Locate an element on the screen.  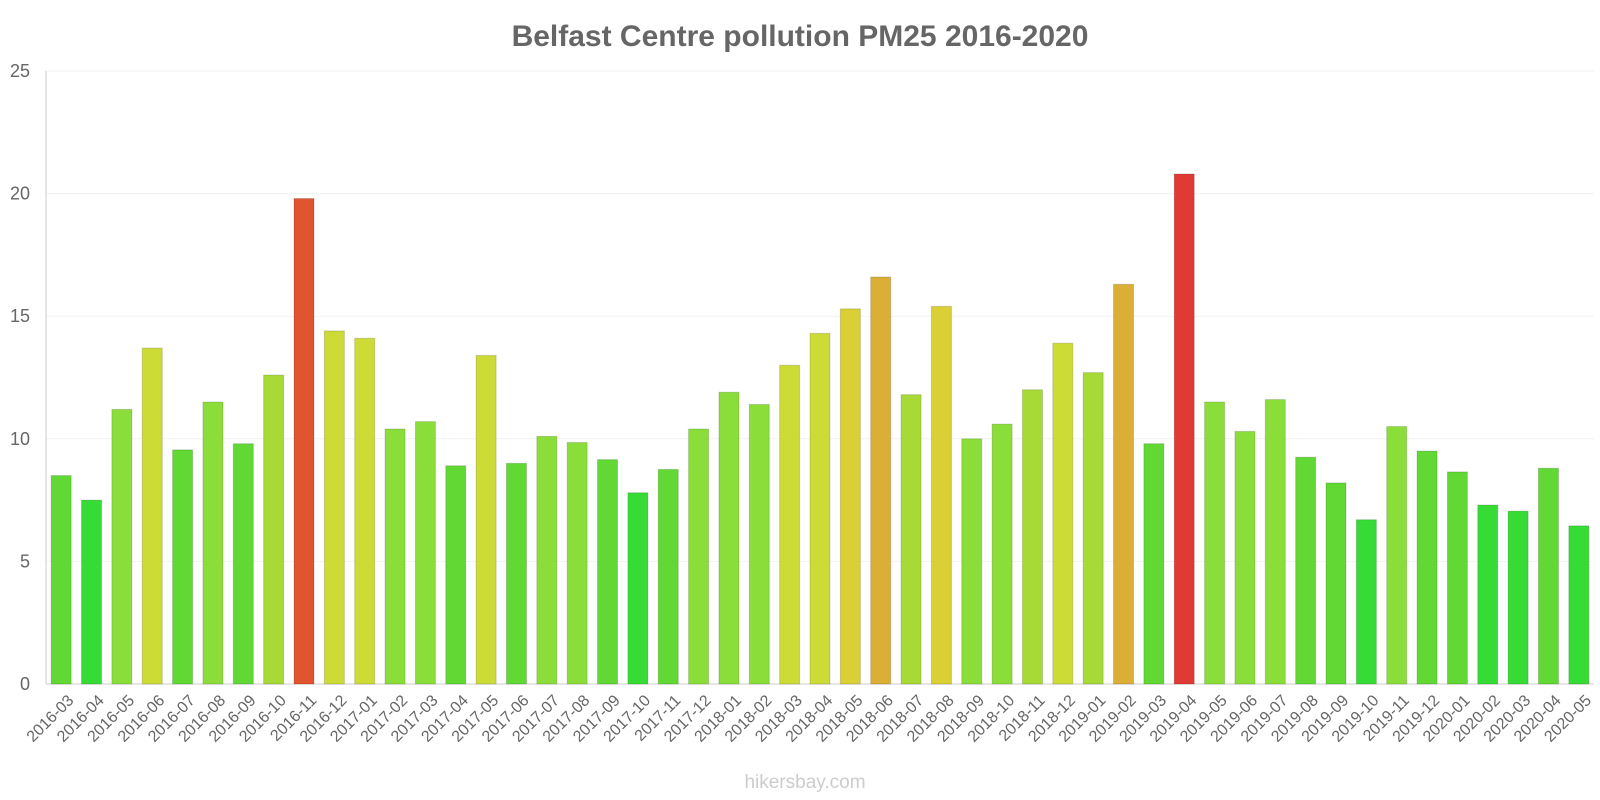
y-tick-label: 25 is located at coordinates (20, 71).